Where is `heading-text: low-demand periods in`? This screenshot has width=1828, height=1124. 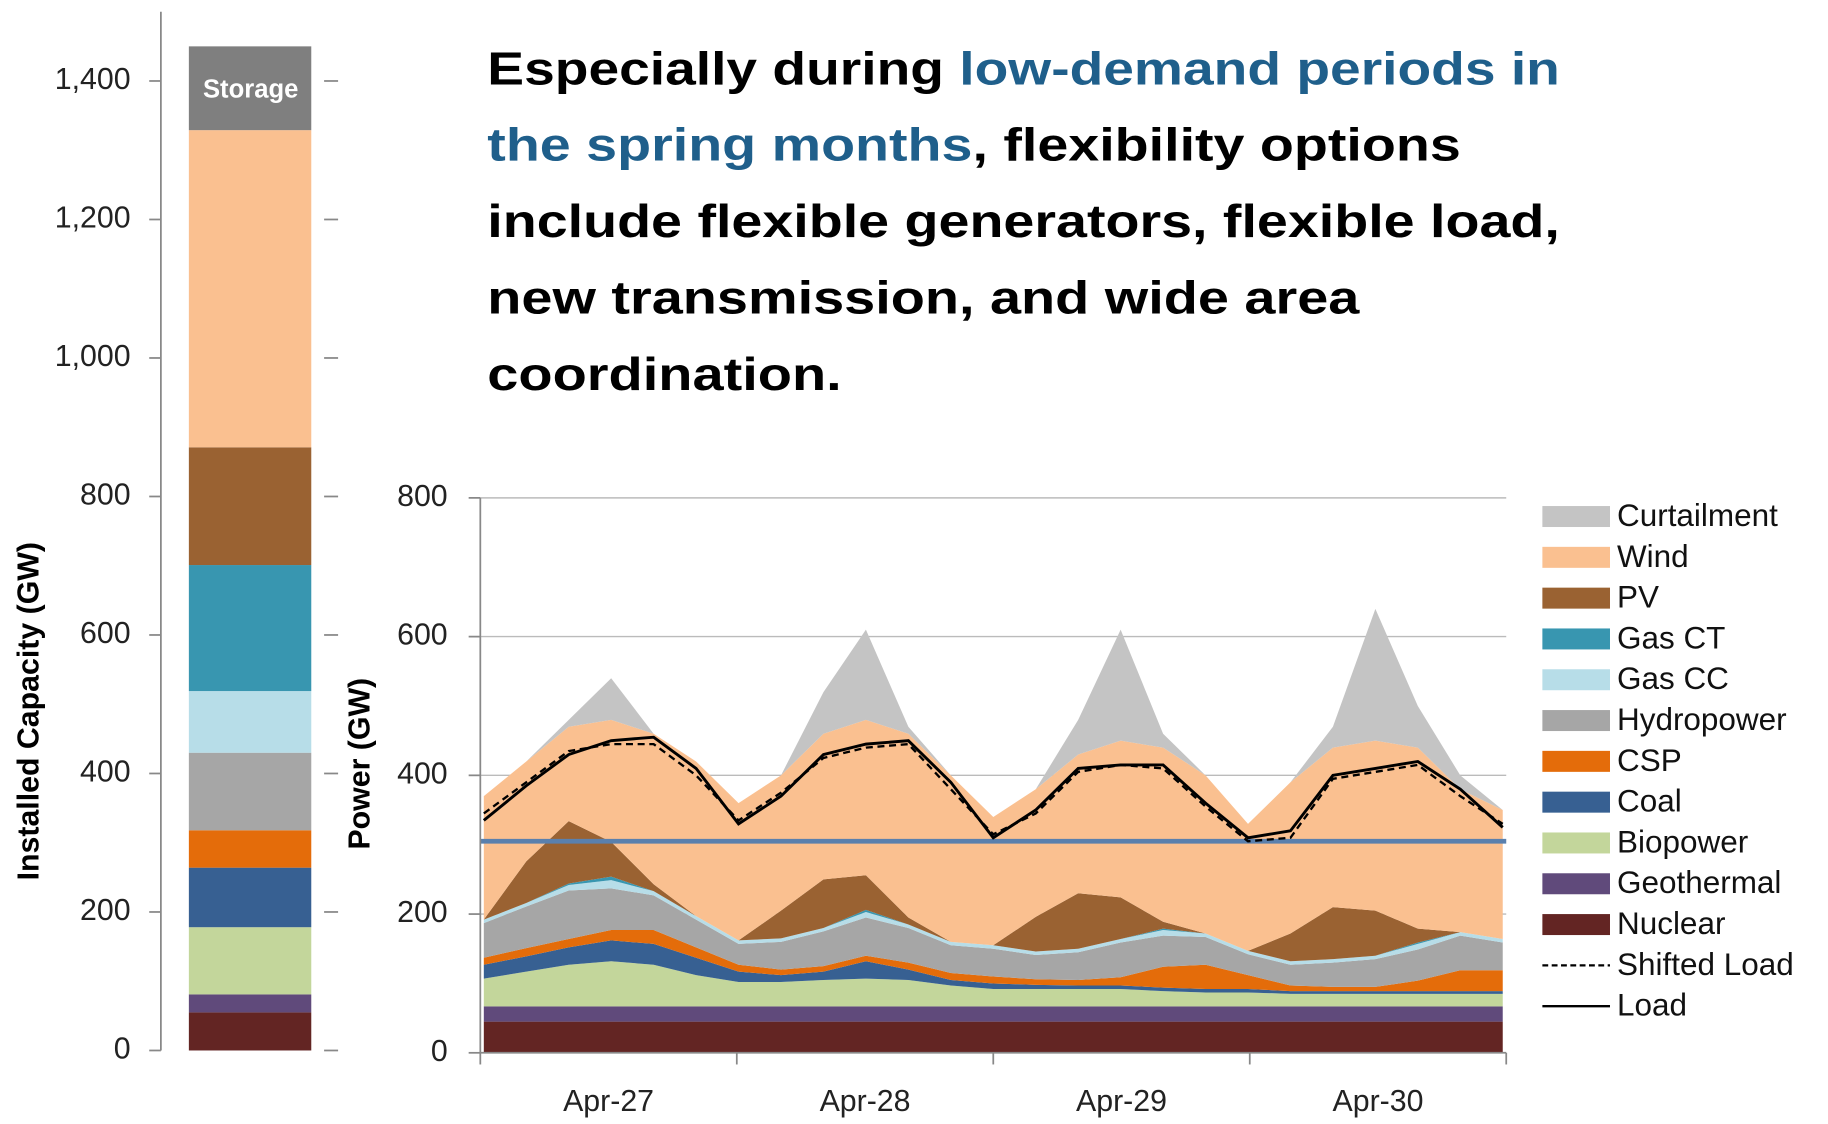
heading-text: low-demand periods in is located at coordinates (1259, 69).